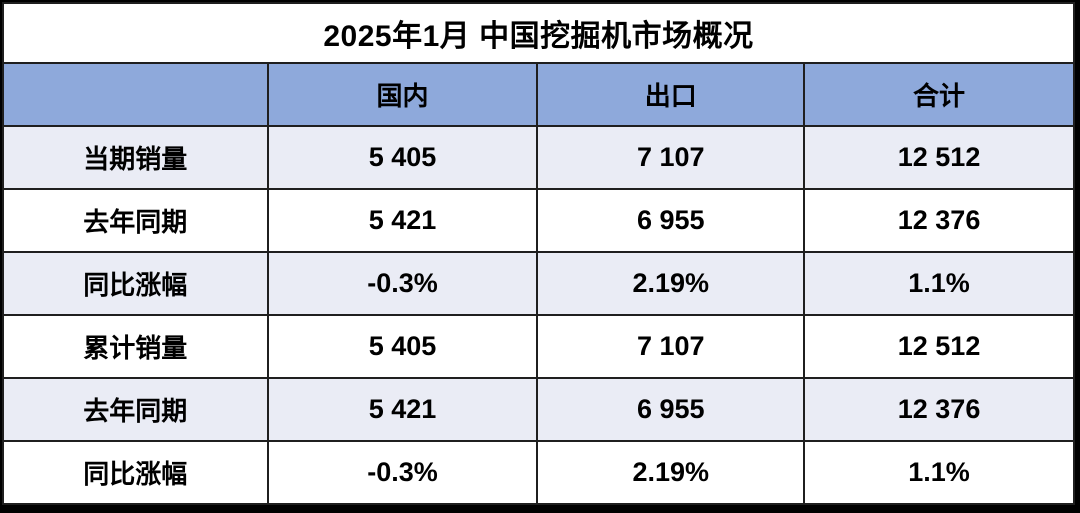 The width and height of the screenshot is (1080, 513). What do you see at coordinates (402, 94) in the screenshot?
I see `header-cell-domestic: 国内` at bounding box center [402, 94].